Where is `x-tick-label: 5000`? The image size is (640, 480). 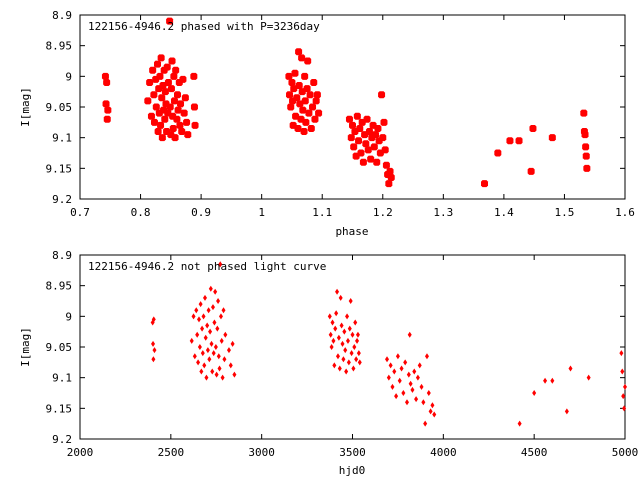
x-tick-label: 5000 is located at coordinates (625, 452).